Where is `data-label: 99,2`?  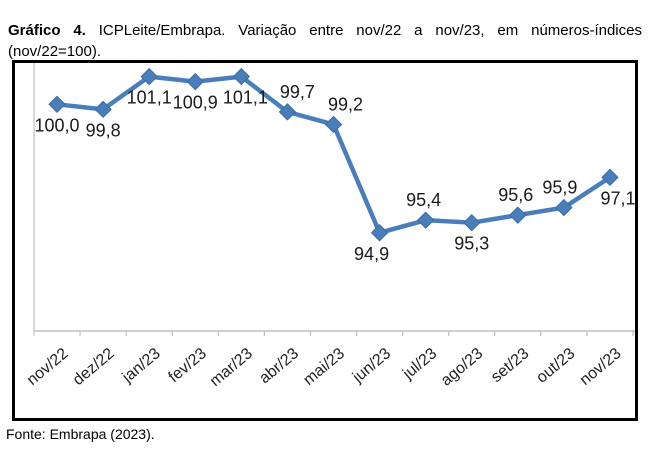 data-label: 99,2 is located at coordinates (345, 104).